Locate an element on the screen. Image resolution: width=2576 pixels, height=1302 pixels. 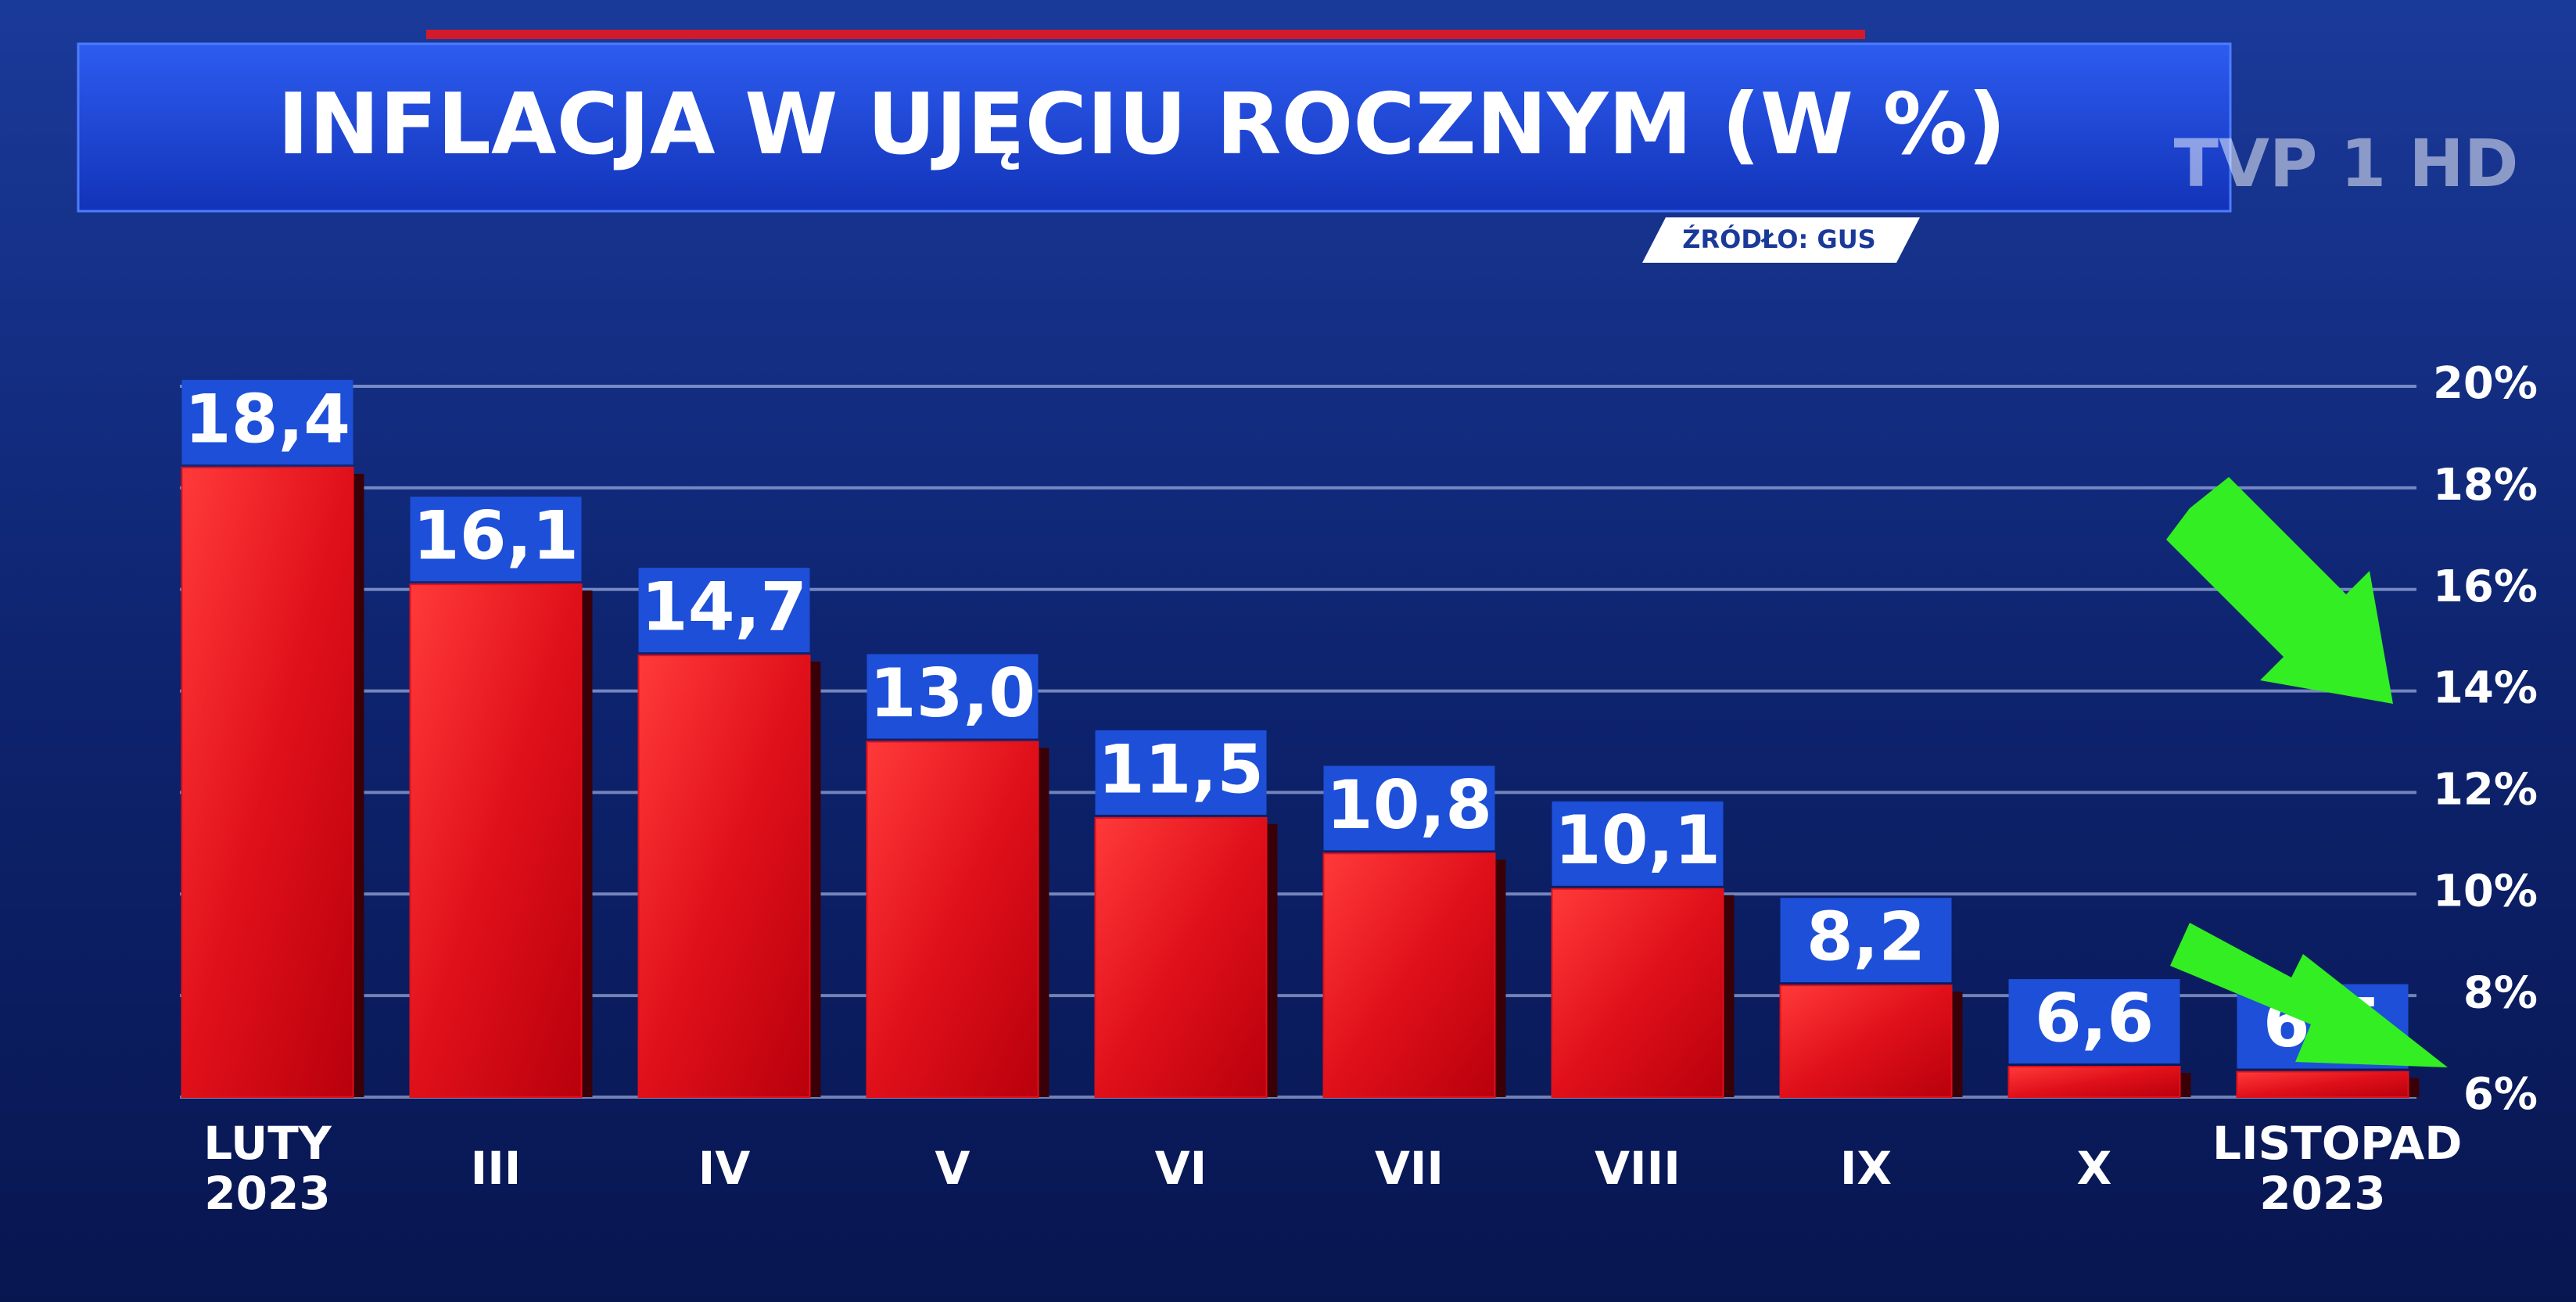
y-tick-label: 10% is located at coordinates (2485, 891).